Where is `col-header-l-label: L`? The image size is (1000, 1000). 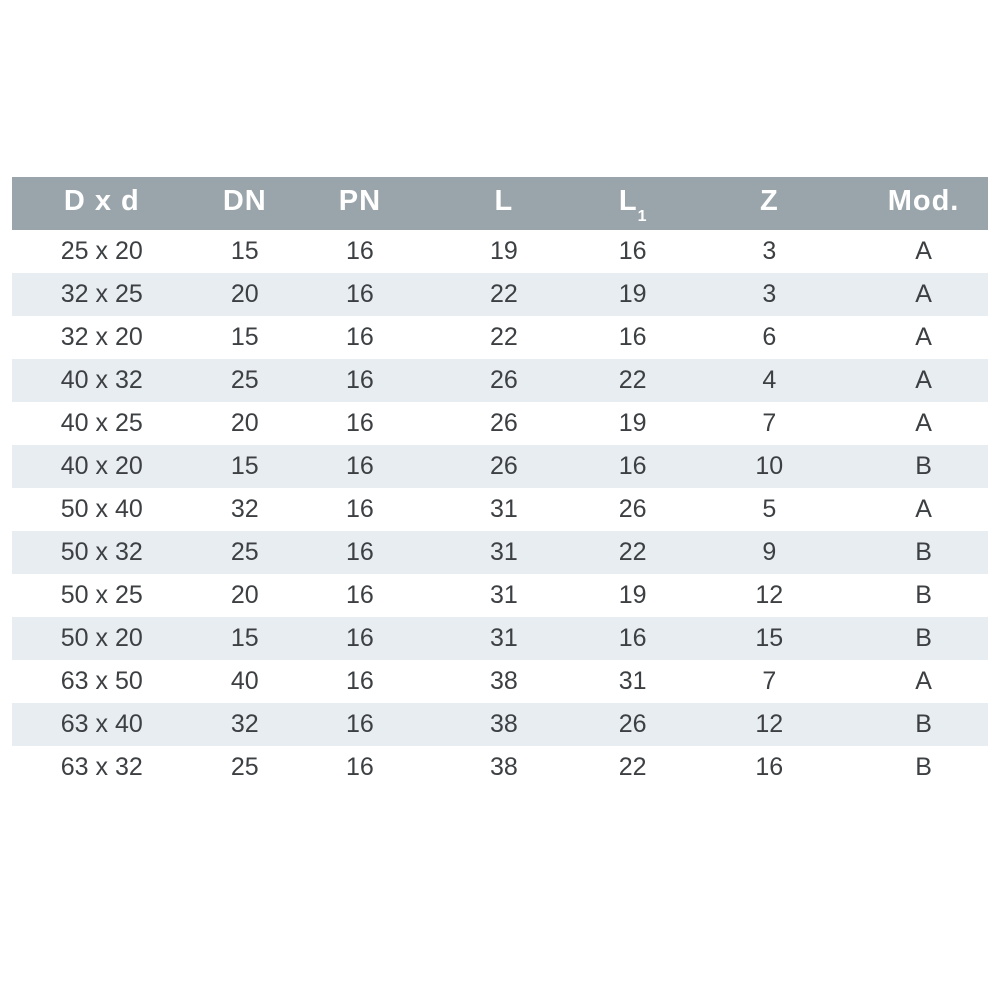 col-header-l-label: L is located at coordinates (504, 201).